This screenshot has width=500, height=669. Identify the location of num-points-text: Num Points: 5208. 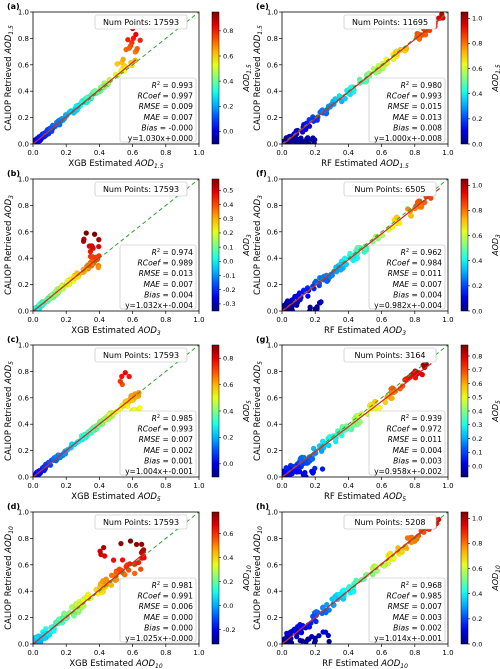
(389, 522).